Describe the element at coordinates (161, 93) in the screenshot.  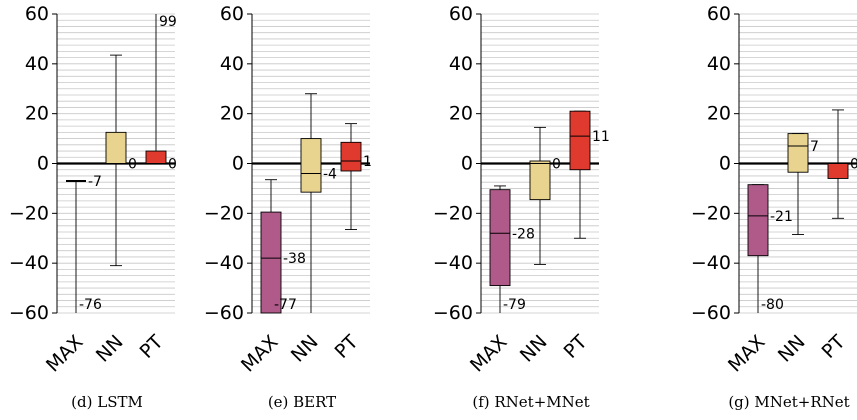
I see `box-pt: 0 99` at that location.